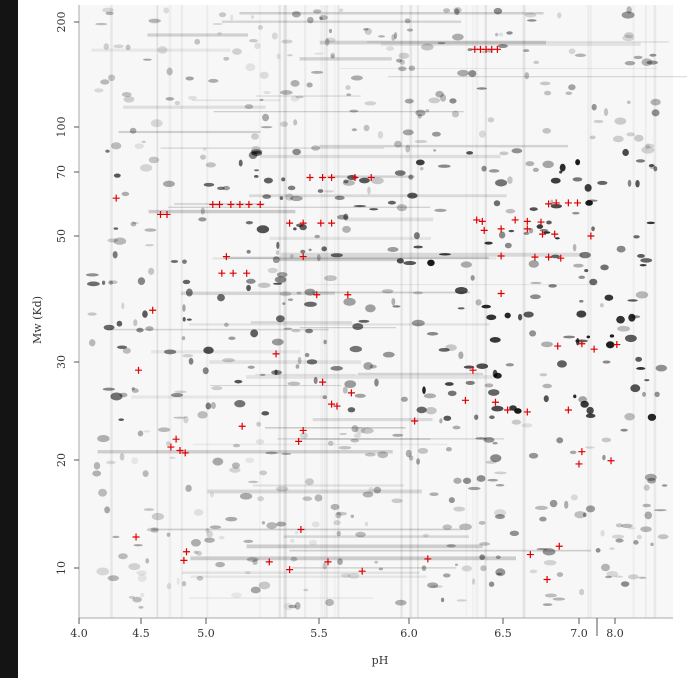 Image resolution: width=687 pixels, height=678 pixels. Describe the element at coordinates (503, 633) in the screenshot. I see `x-tick-label: 6.5` at that location.